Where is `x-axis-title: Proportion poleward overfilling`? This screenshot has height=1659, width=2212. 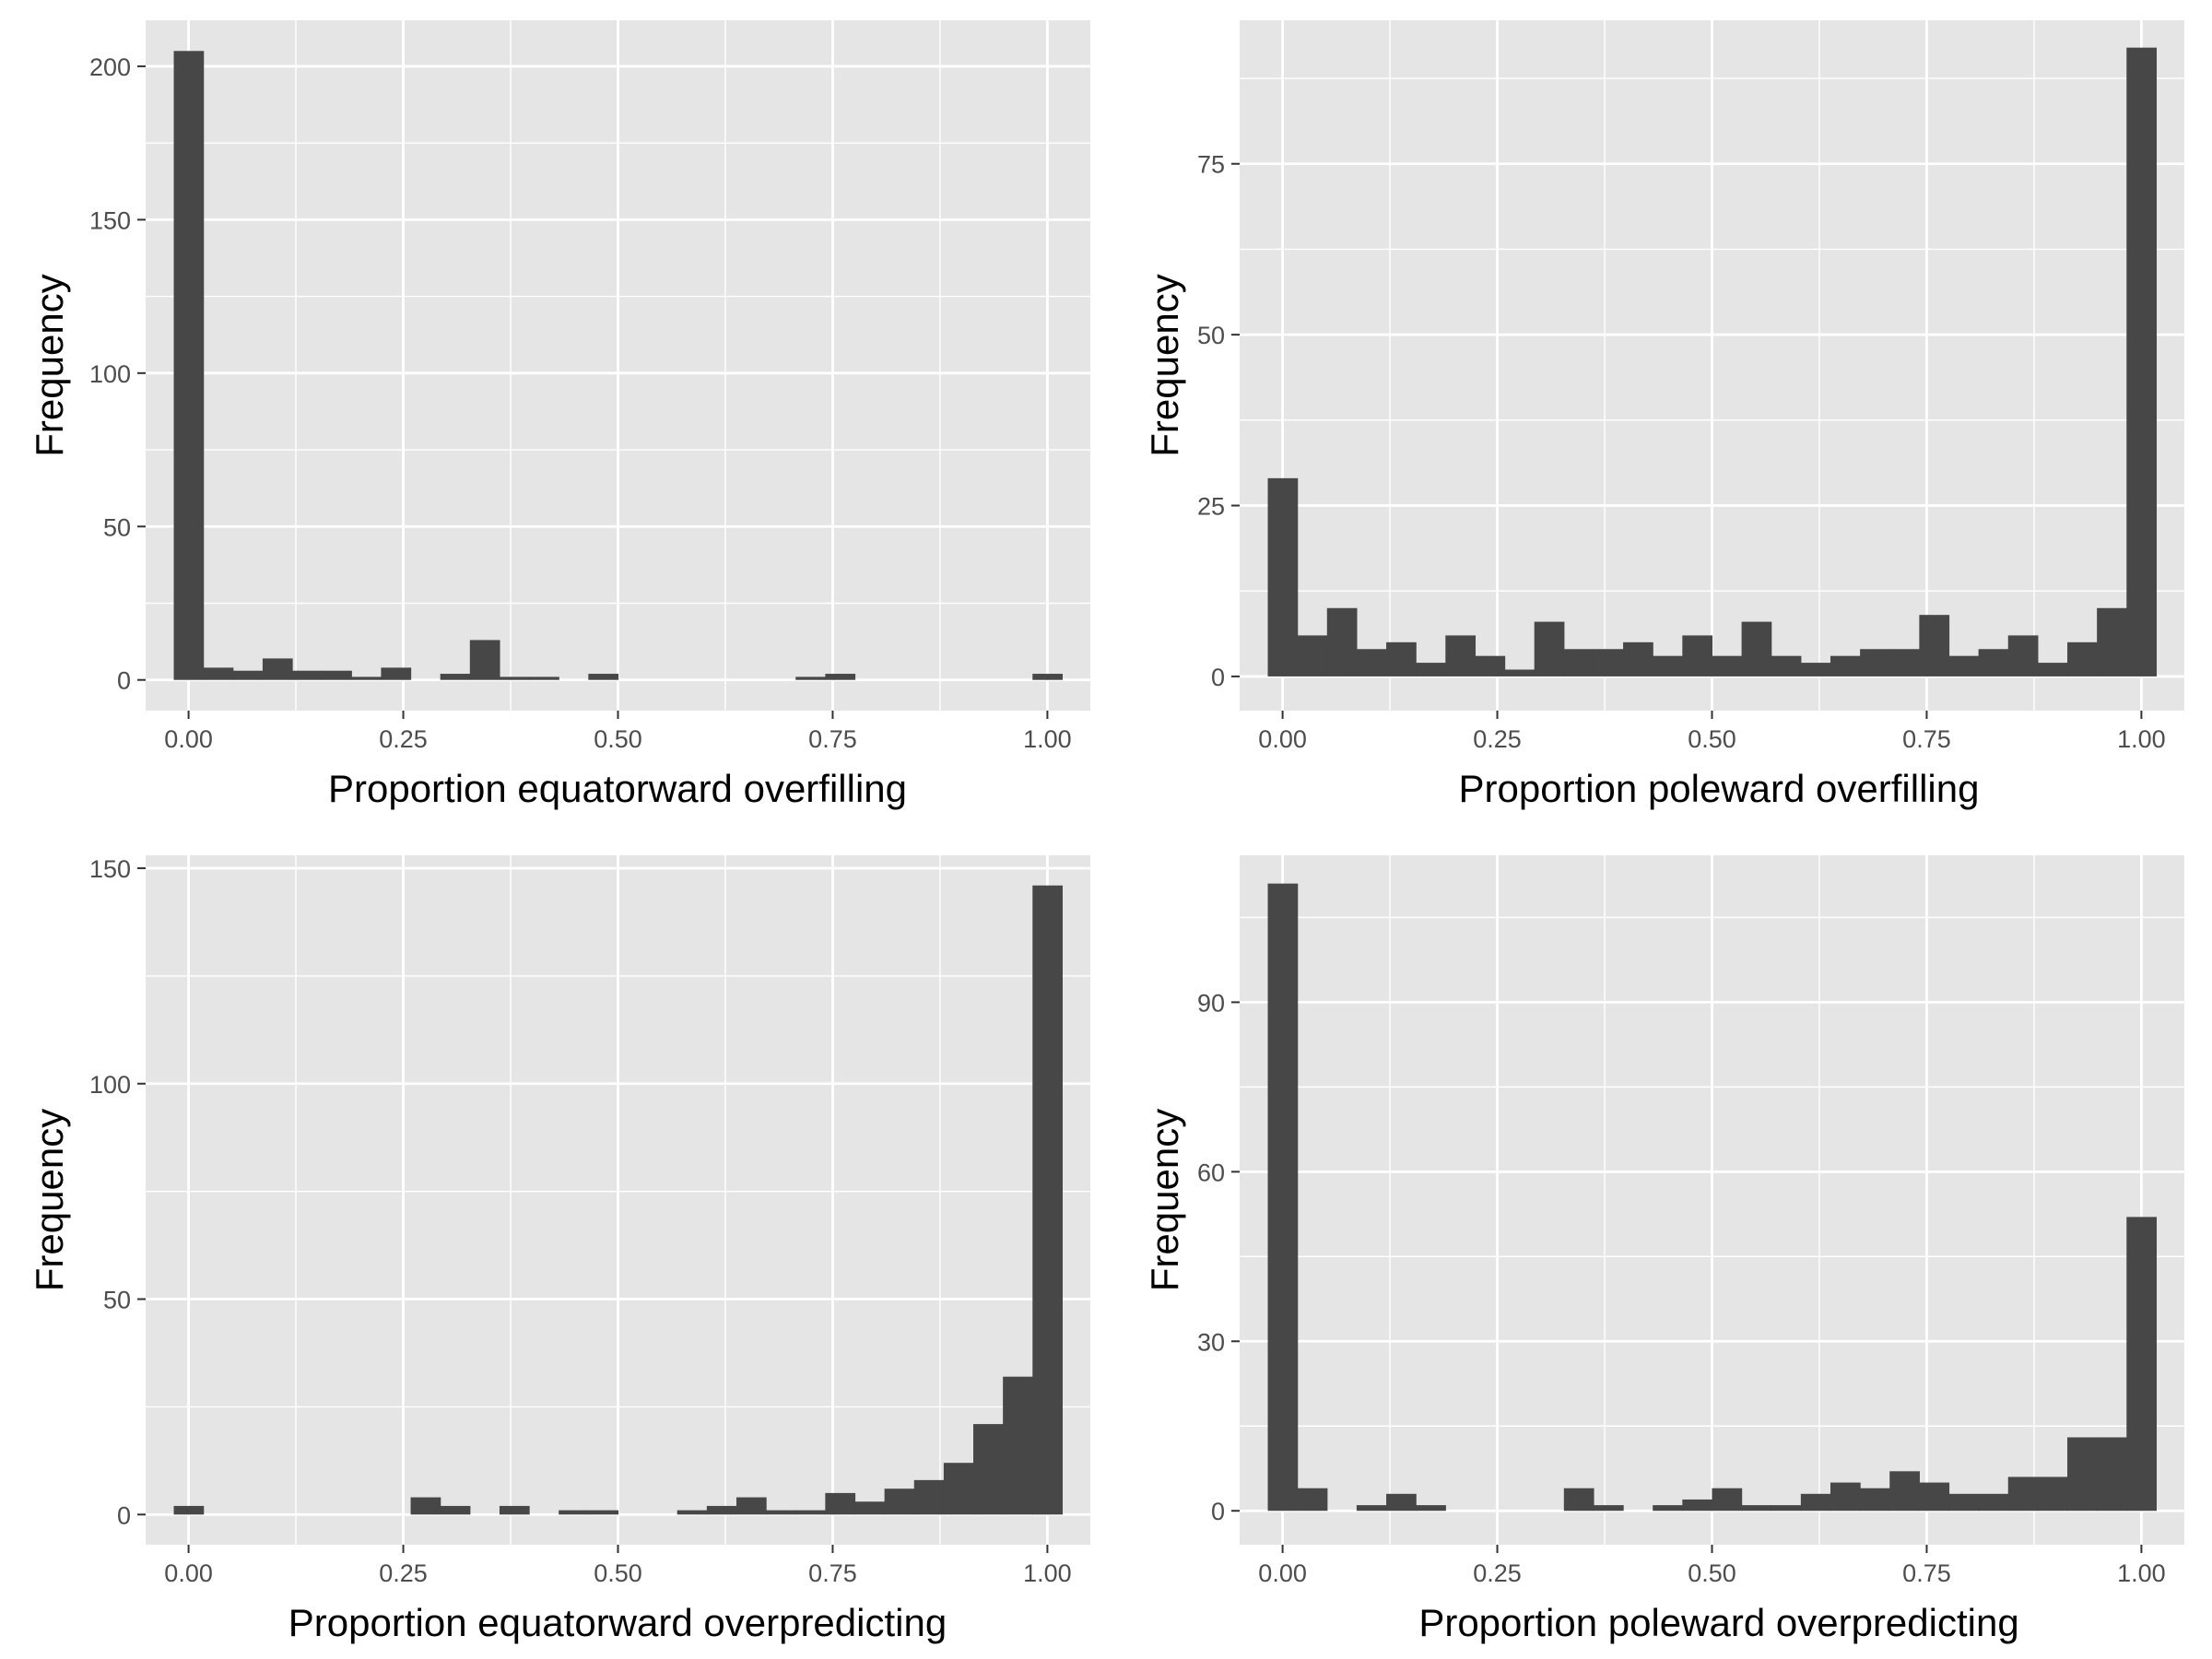
x-axis-title: Proportion poleward overfilling is located at coordinates (1719, 788).